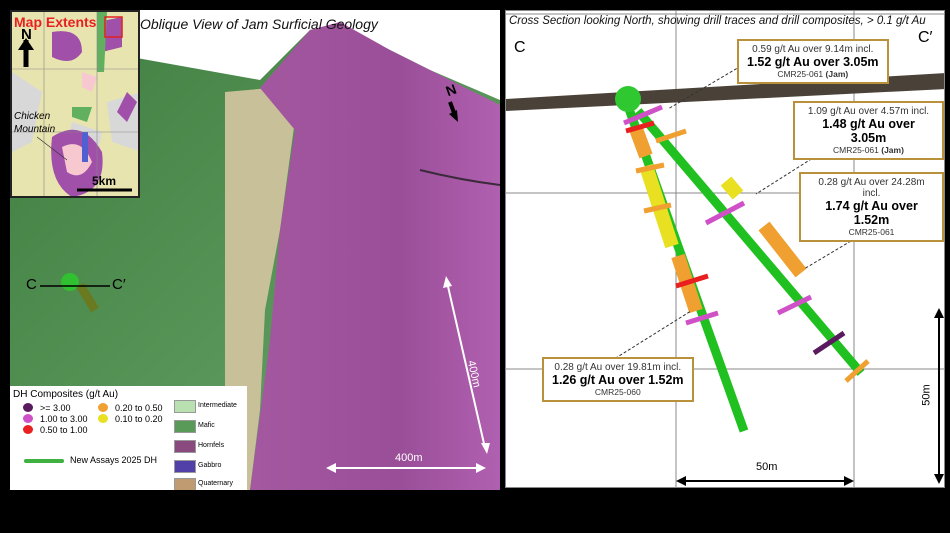 This screenshot has height=533, width=950. I want to click on inset-north-label: N, so click(26, 34).